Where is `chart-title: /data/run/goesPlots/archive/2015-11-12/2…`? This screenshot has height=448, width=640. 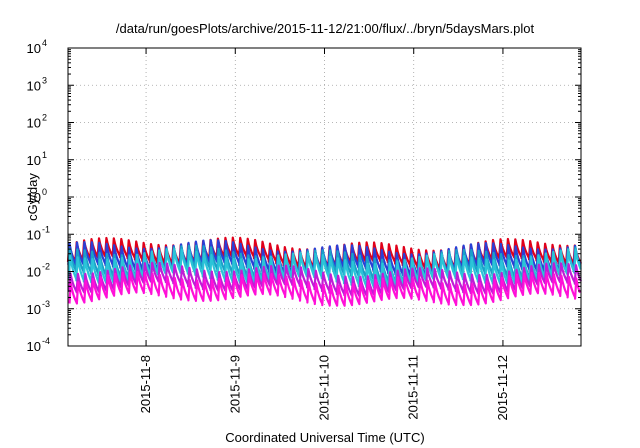 chart-title: /data/run/goesPlots/archive/2015-11-12/2… is located at coordinates (325, 28).